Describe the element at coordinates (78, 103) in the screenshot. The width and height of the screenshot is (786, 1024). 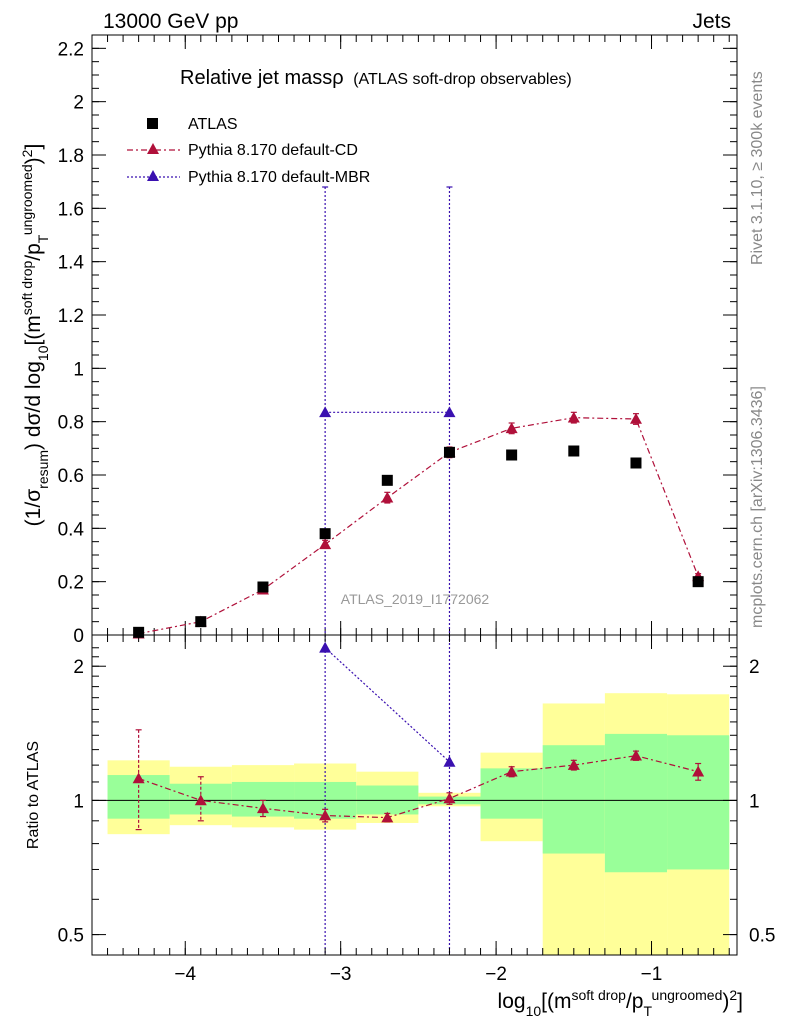
I see `main-ytick-label: 2` at that location.